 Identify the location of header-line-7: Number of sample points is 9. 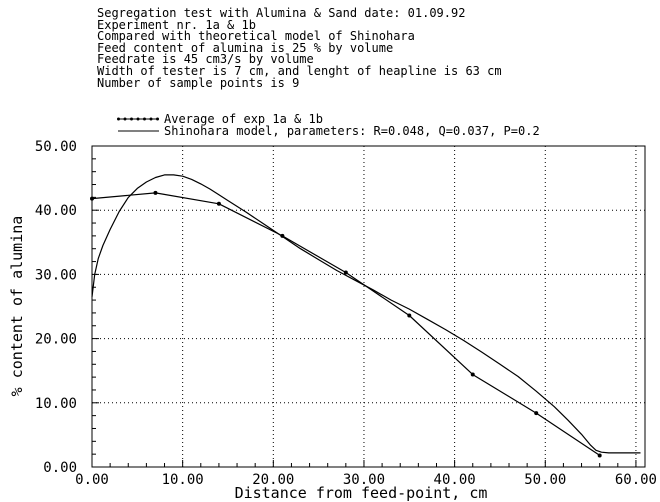
(198, 82).